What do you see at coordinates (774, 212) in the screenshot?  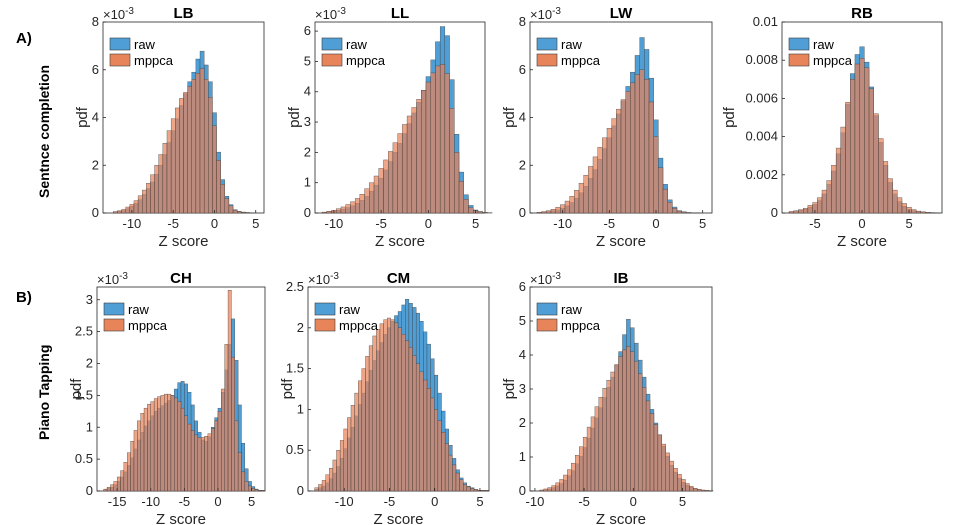 I see `y-tick-label: 0` at bounding box center [774, 212].